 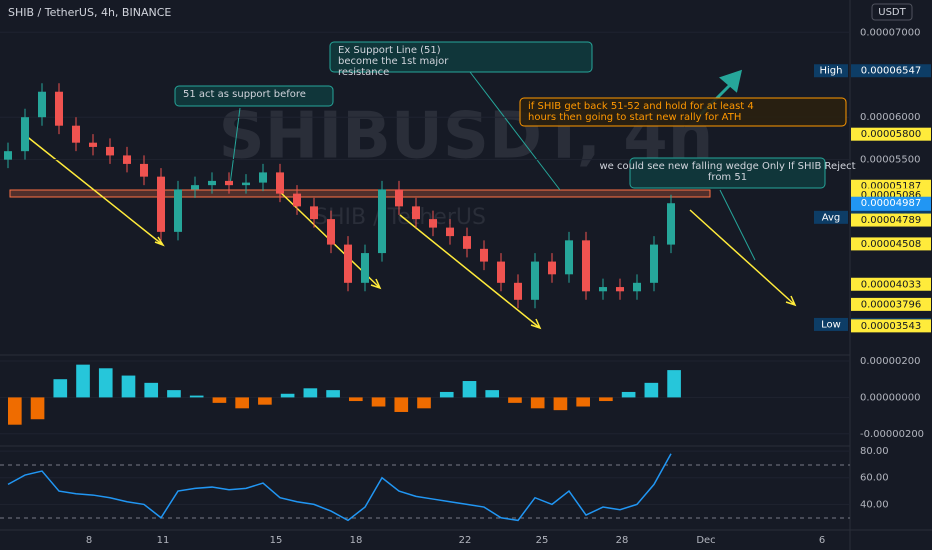 What do you see at coordinates (339, 487) in the screenshot?
I see `rsi-line` at bounding box center [339, 487].